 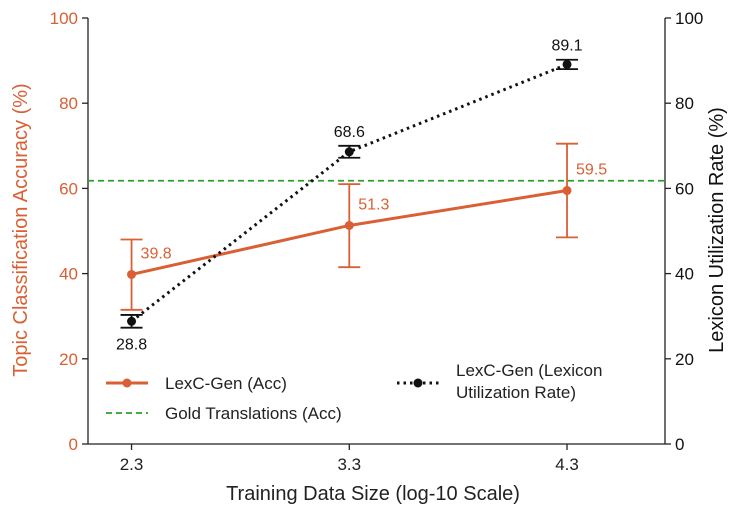 I want to click on x-tick-label-2: 4.3, so click(x=567, y=464).